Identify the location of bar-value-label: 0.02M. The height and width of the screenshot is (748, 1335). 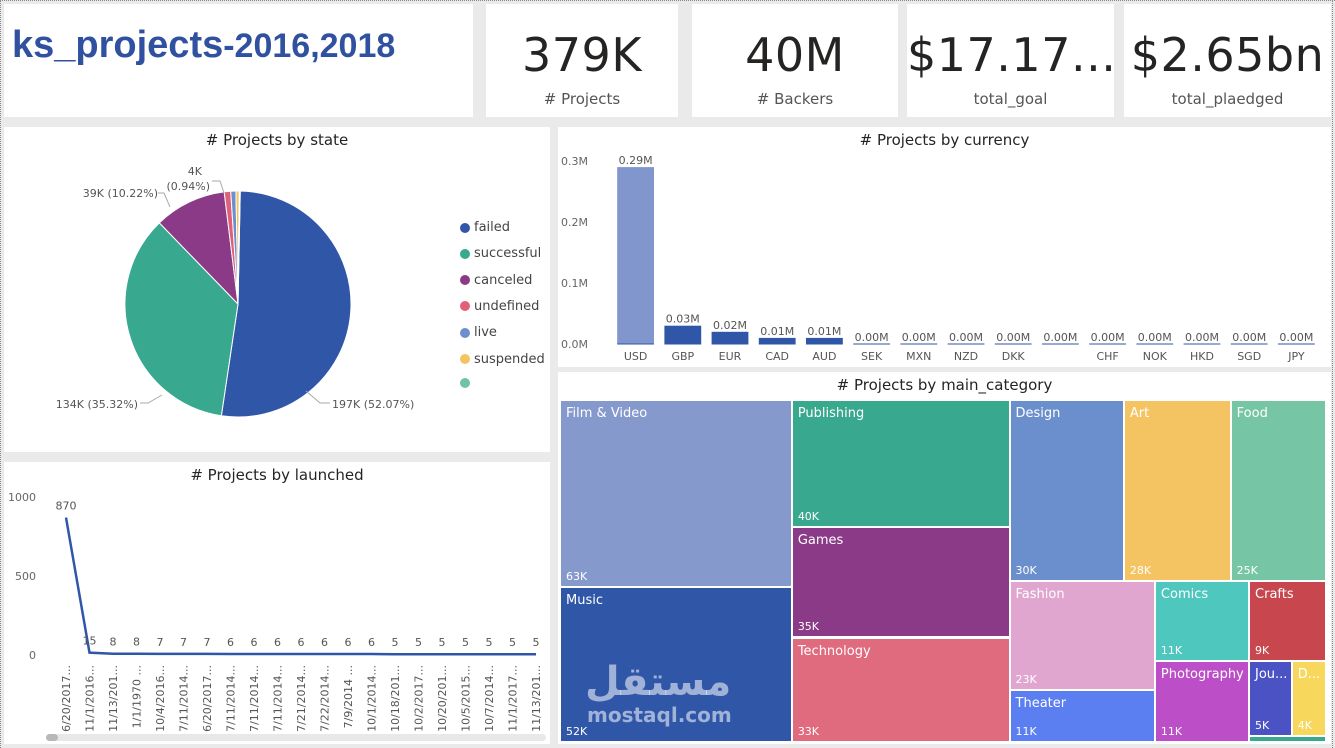
(730, 325).